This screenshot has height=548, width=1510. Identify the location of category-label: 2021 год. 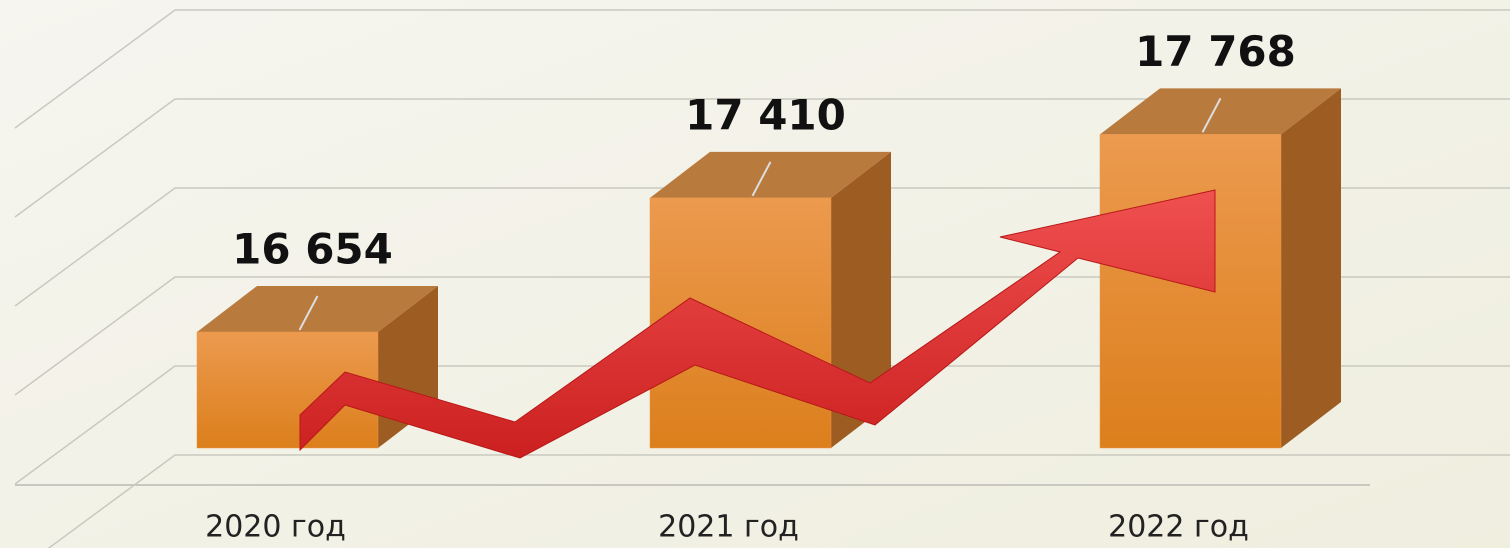
(728, 527).